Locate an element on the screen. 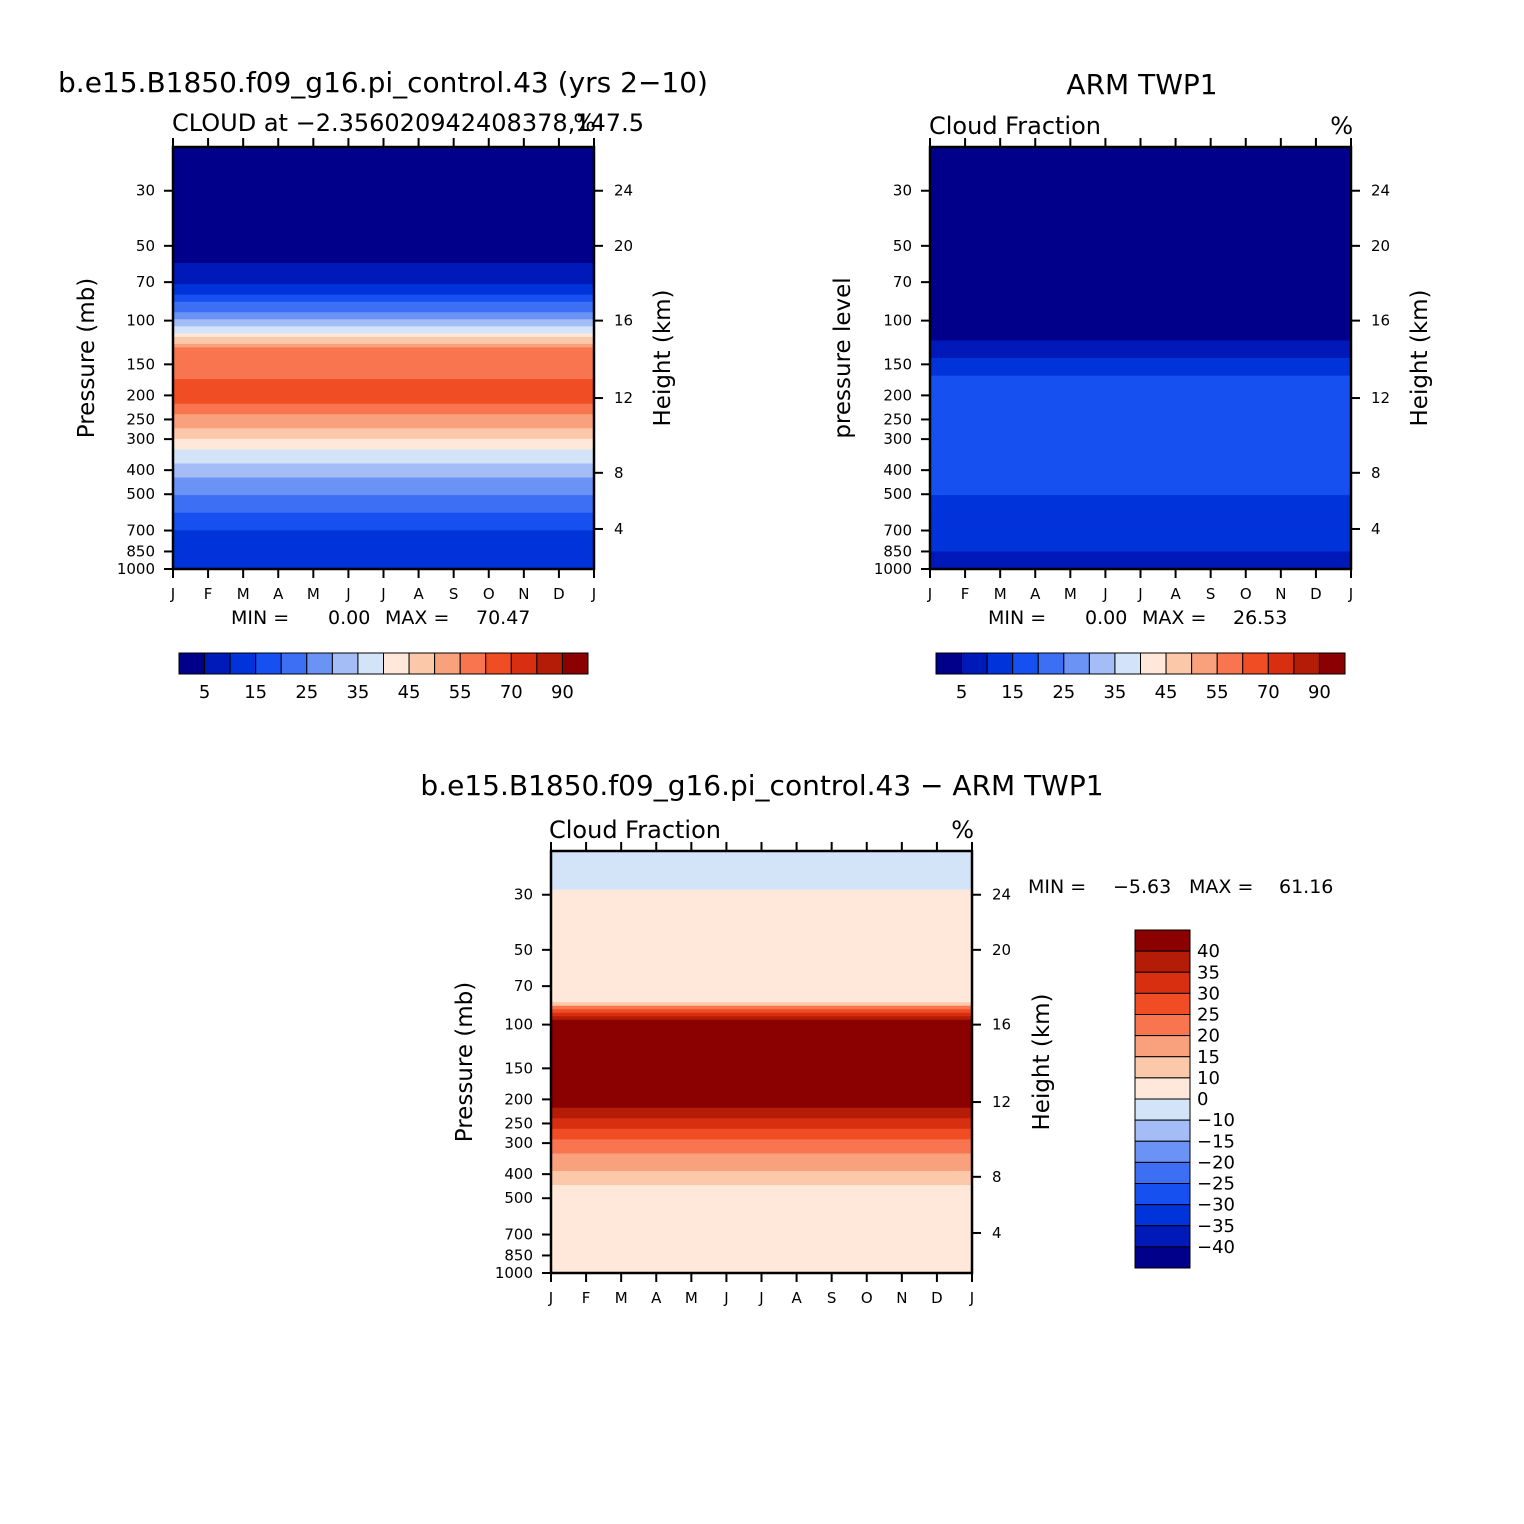 The width and height of the screenshot is (1524, 1524). y-tick-label: 1000 is located at coordinates (514, 1273).